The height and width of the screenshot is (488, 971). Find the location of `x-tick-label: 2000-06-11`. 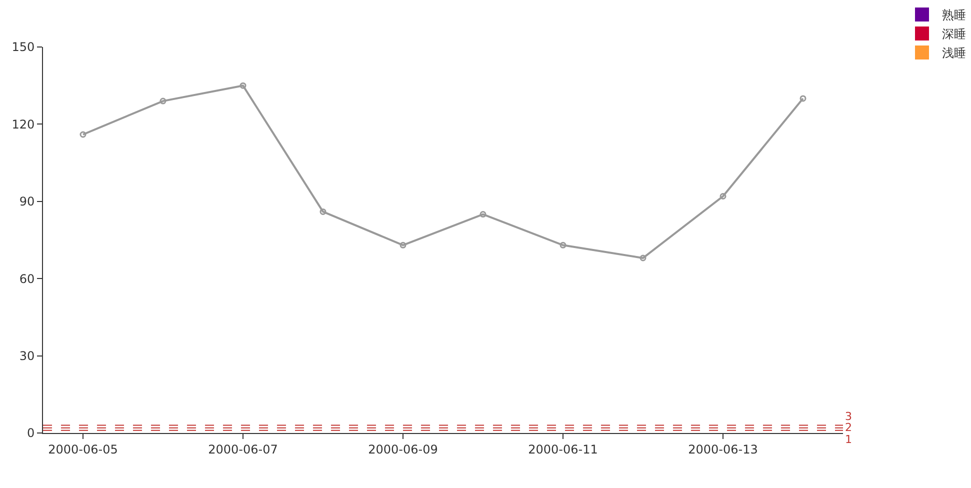

x-tick-label: 2000-06-11 is located at coordinates (563, 449).